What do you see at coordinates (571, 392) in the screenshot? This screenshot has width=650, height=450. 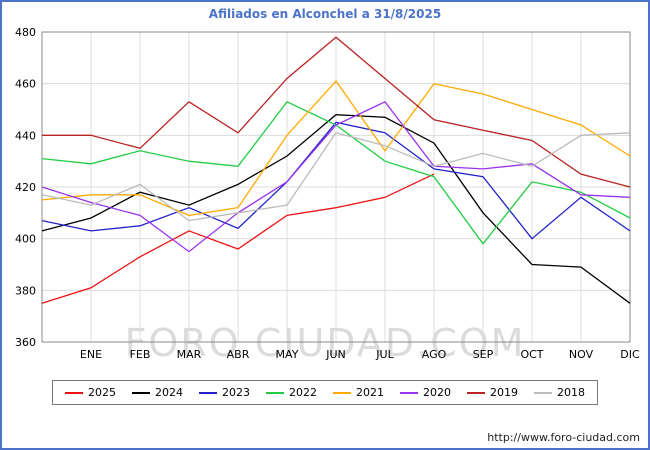 I see `legend-label-2018: 2018` at bounding box center [571, 392].